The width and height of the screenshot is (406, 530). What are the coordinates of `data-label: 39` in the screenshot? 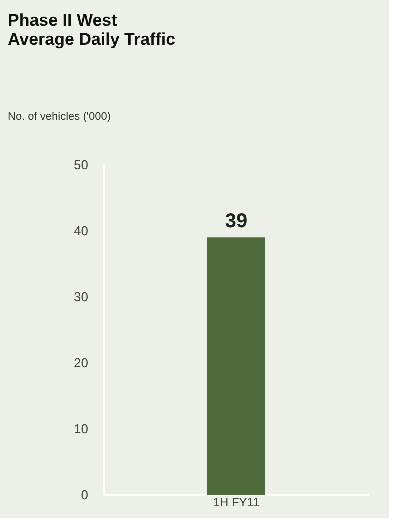 It's located at (236, 221).